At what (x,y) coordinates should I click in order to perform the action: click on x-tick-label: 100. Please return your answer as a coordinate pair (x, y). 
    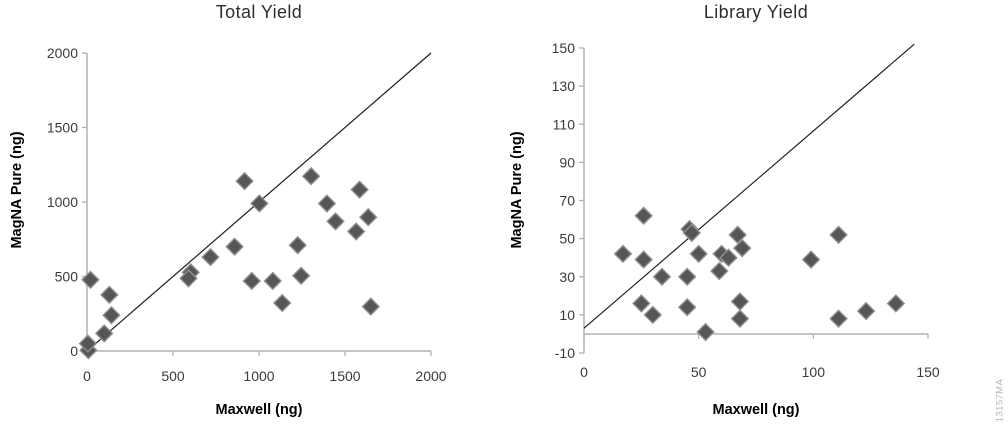
    Looking at the image, I should click on (814, 372).